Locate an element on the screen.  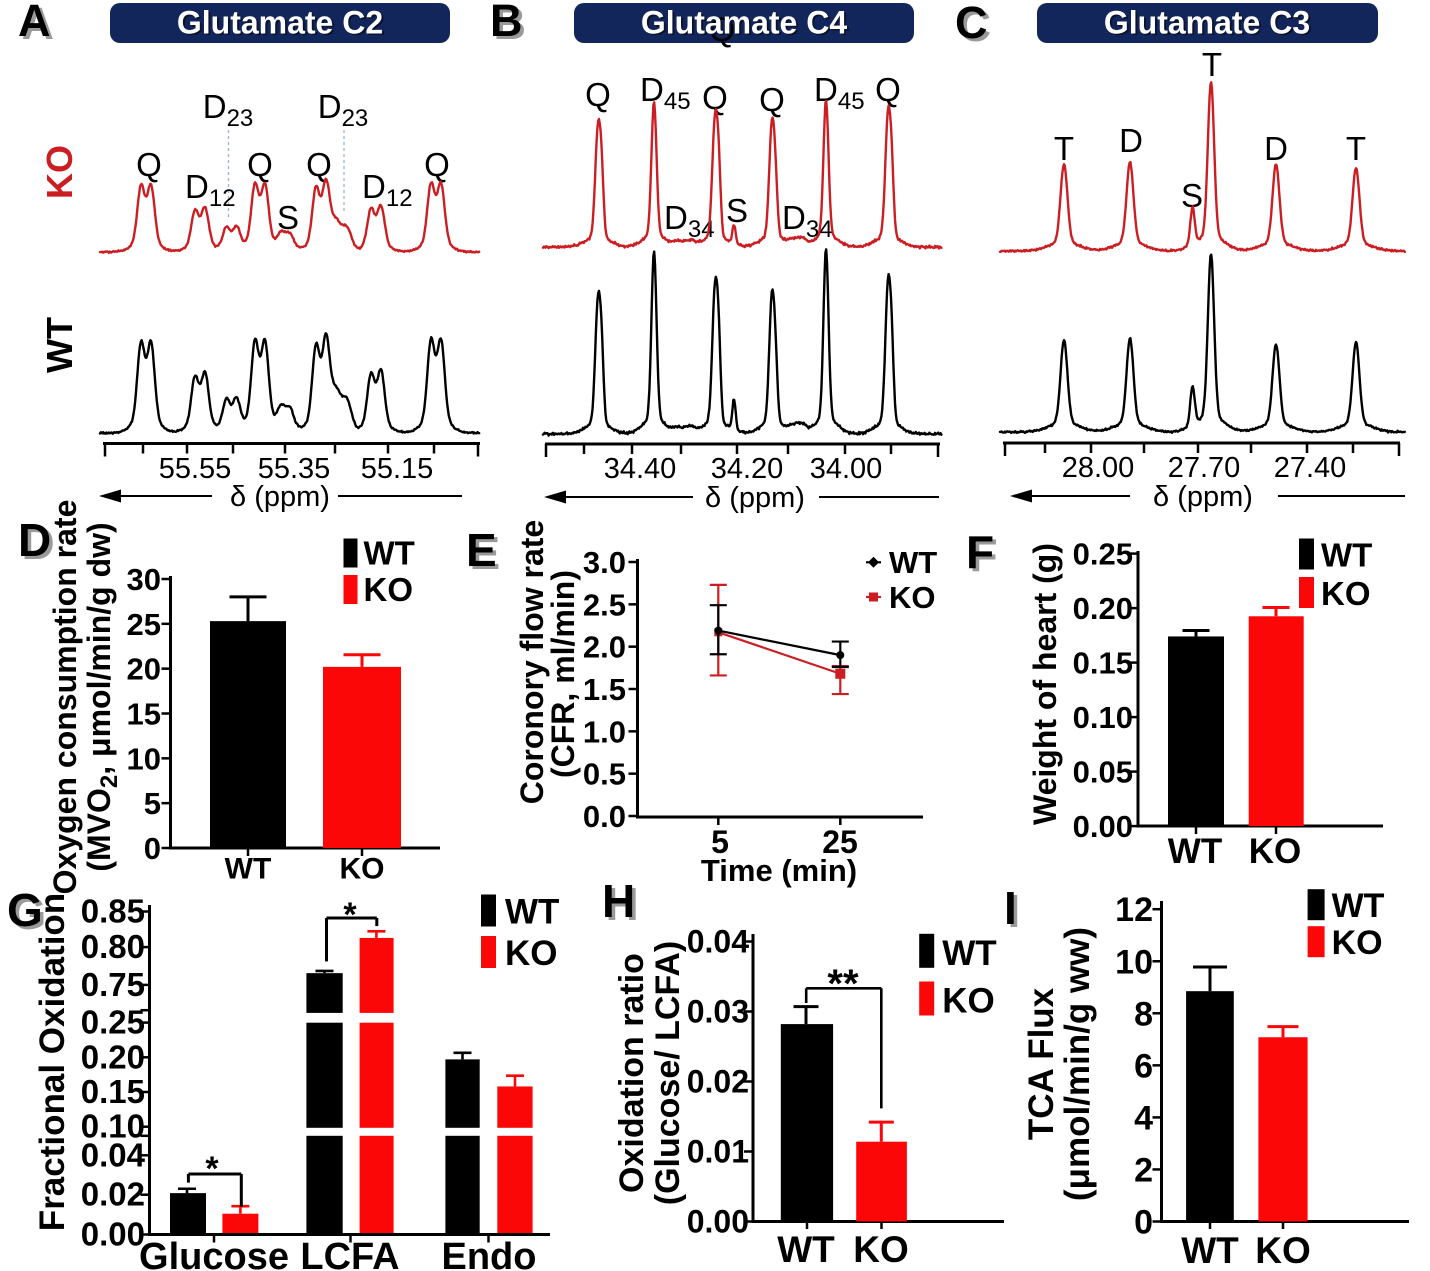
svg-text: 2.5 is located at coordinates (604, 604).